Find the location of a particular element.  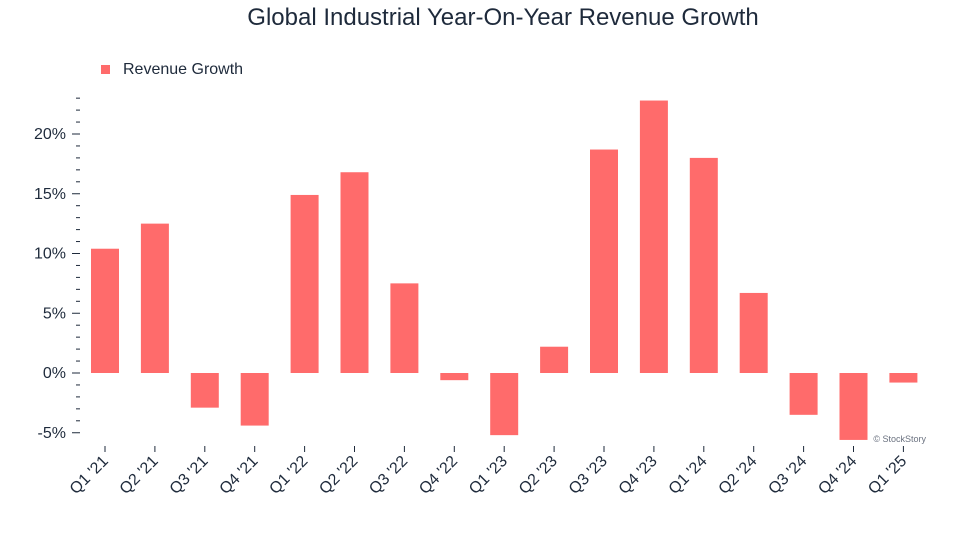

legend-swatch is located at coordinates (105, 69).